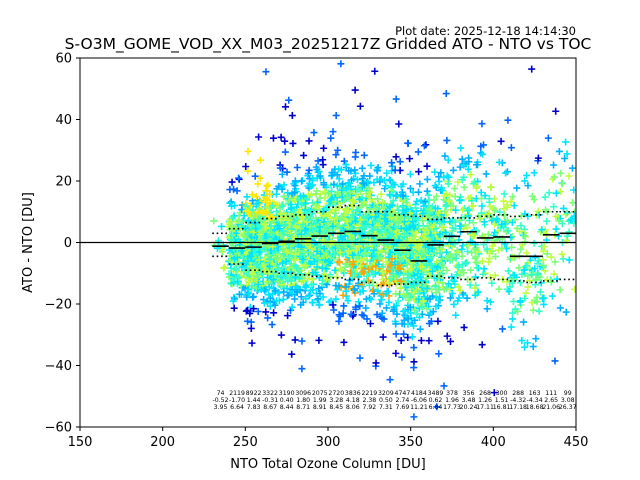 This screenshot has height=480, width=640. What do you see at coordinates (162, 442) in the screenshot?
I see `x-tick-label: 200` at bounding box center [162, 442].